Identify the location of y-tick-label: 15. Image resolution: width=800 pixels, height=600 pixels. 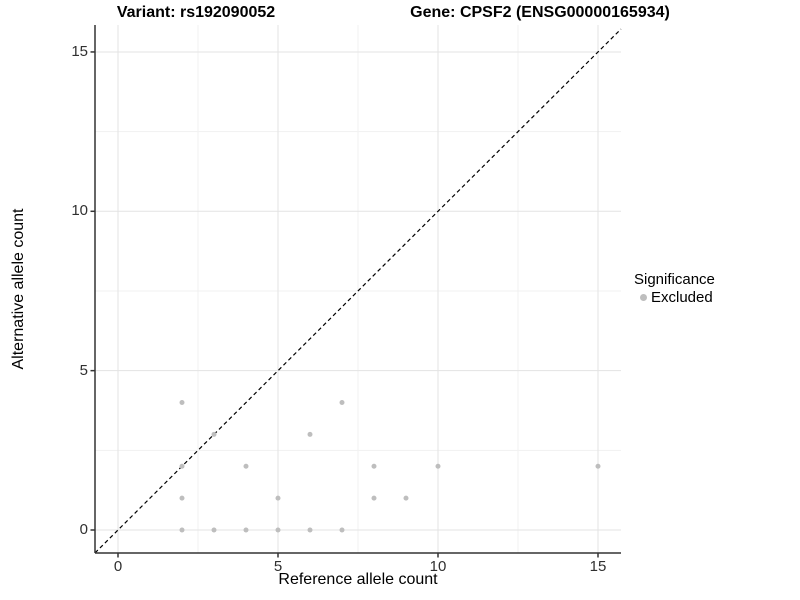
(79, 51).